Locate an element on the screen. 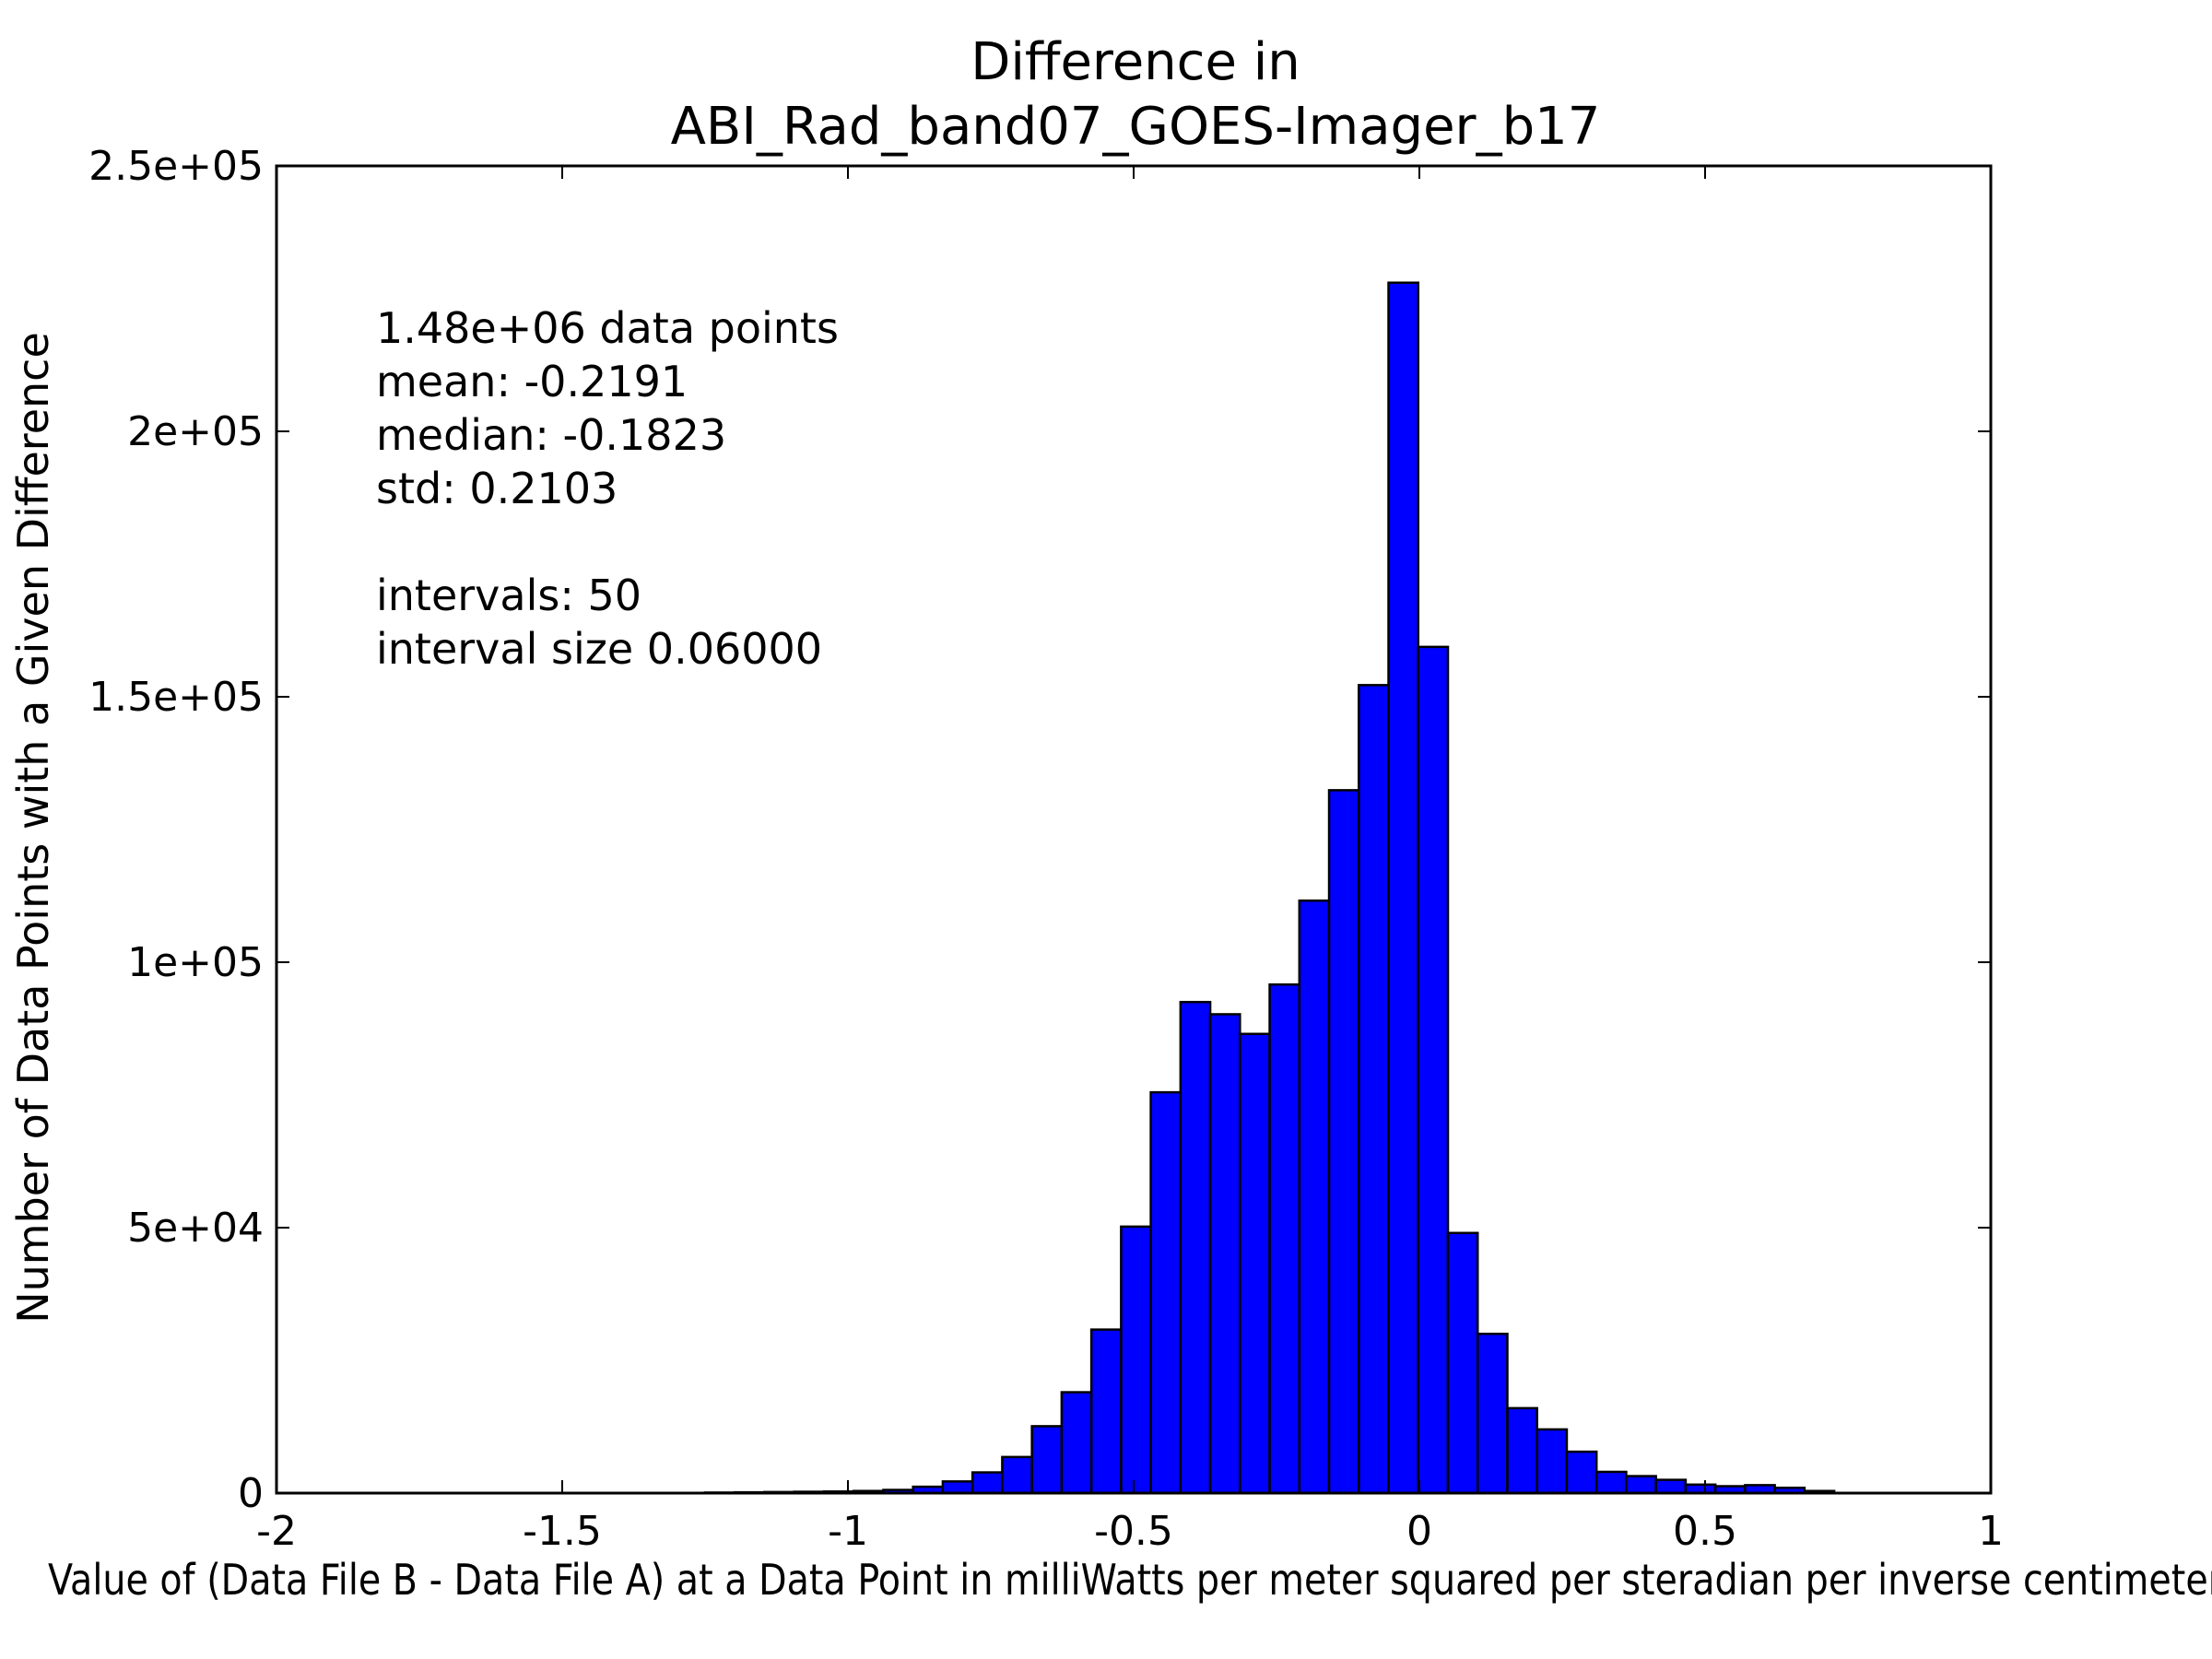 This screenshot has width=2212, height=1659. x-tick-label-0: -2 is located at coordinates (276, 1531).